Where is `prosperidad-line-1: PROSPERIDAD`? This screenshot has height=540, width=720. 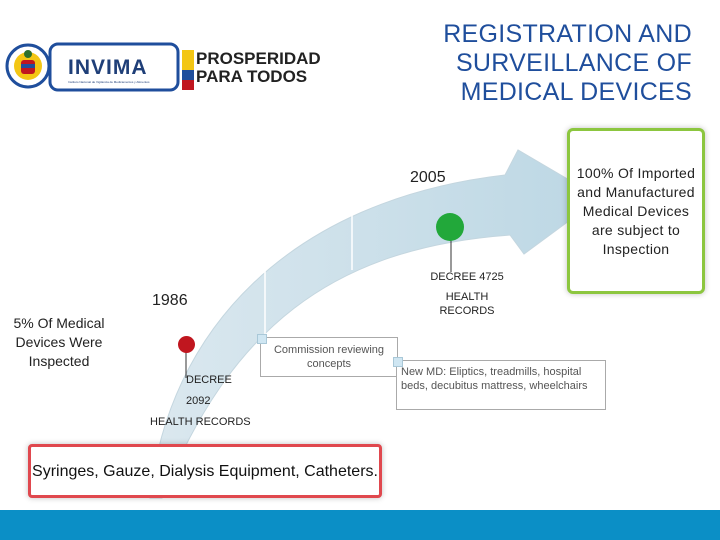 prosperidad-line-1: PROSPERIDAD is located at coordinates (258, 58).